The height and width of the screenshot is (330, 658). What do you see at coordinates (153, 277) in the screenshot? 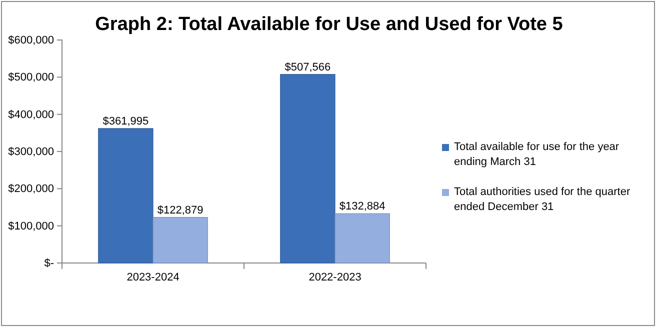
I see `x-tick-label: 2023-2024` at bounding box center [153, 277].